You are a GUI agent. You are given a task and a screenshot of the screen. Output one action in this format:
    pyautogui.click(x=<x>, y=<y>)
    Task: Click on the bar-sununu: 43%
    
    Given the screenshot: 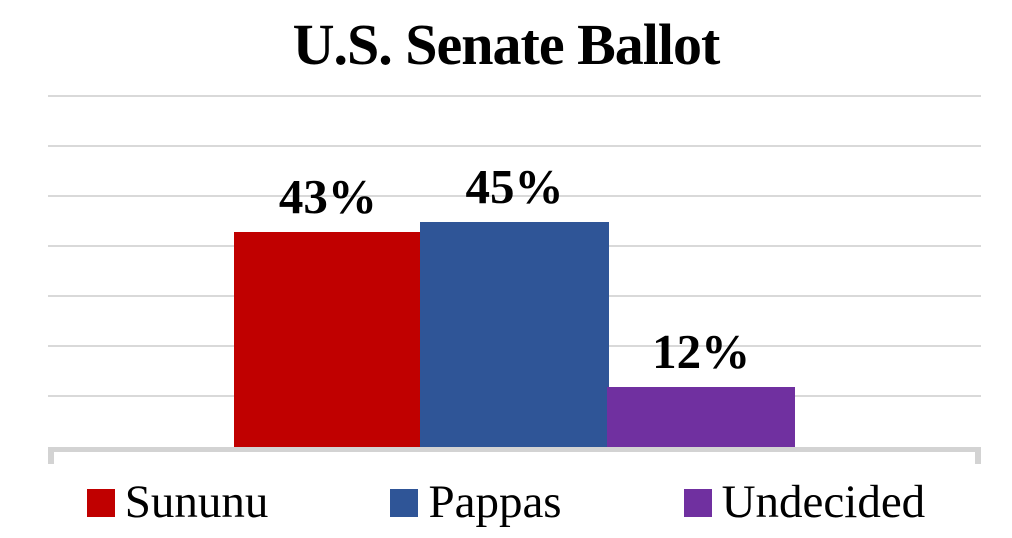 What is the action you would take?
    pyautogui.click(x=328, y=309)
    